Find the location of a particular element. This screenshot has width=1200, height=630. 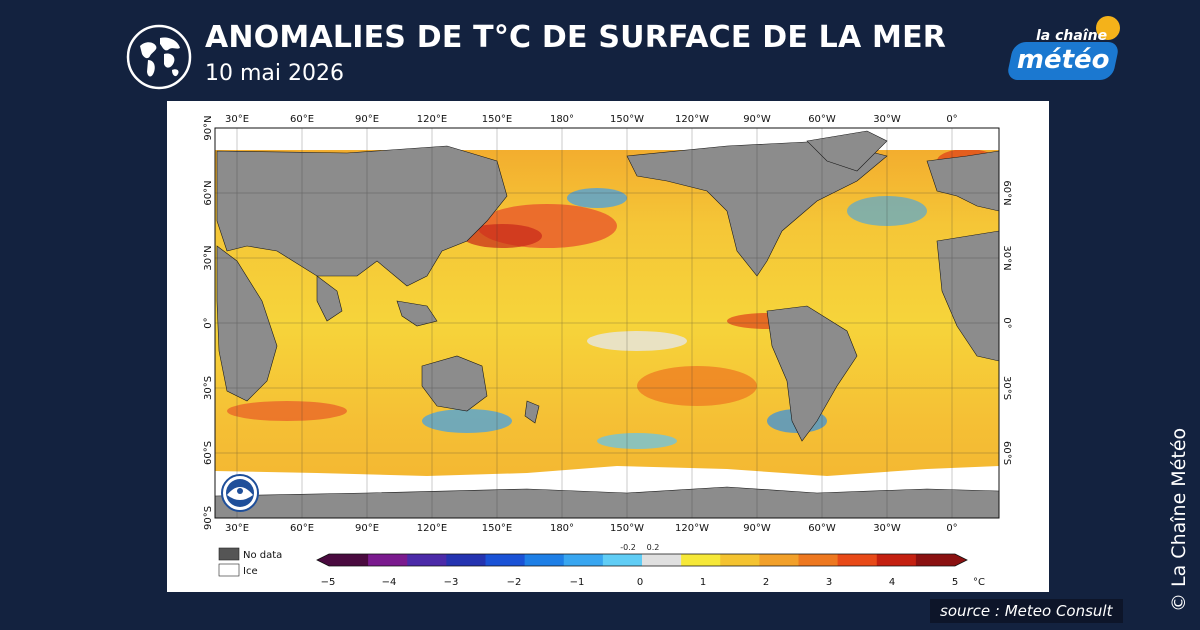

colorbar-tick-labels: −5 −4 −3 −2 −1 0 1 2 3 4 5 °C is located at coordinates (653, 582).